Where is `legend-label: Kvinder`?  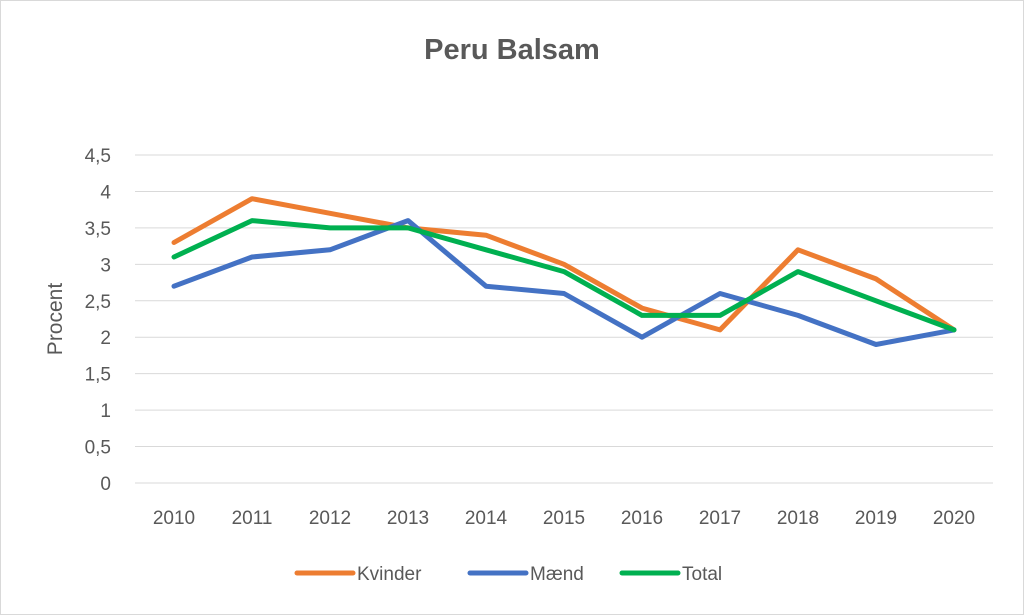
legend-label: Kvinder is located at coordinates (389, 574).